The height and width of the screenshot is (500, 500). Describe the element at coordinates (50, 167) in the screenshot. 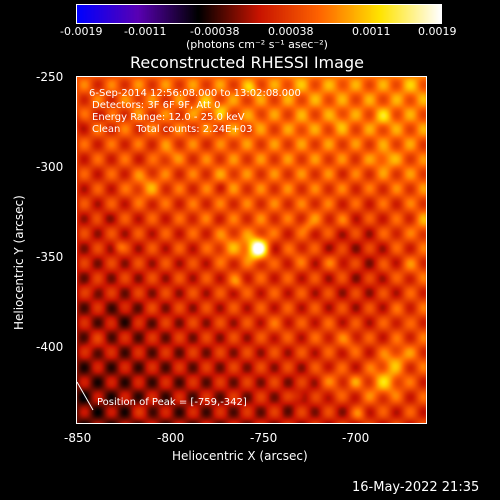

I see `y-tick-label: -300` at that location.